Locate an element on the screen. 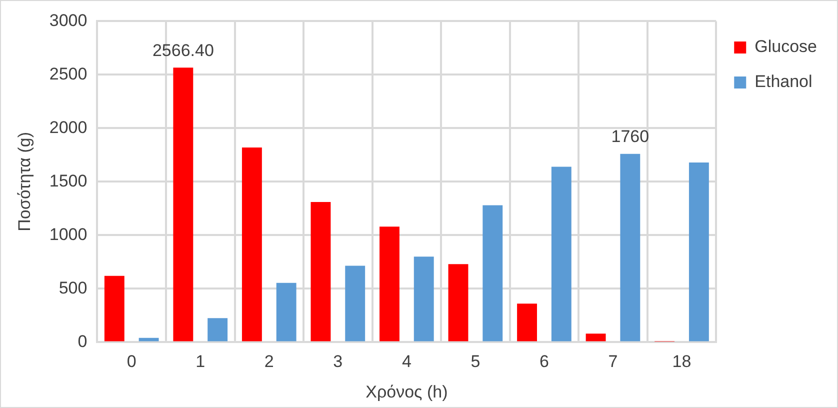 This screenshot has height=408, width=838. legend-label: Glucose is located at coordinates (786, 46).